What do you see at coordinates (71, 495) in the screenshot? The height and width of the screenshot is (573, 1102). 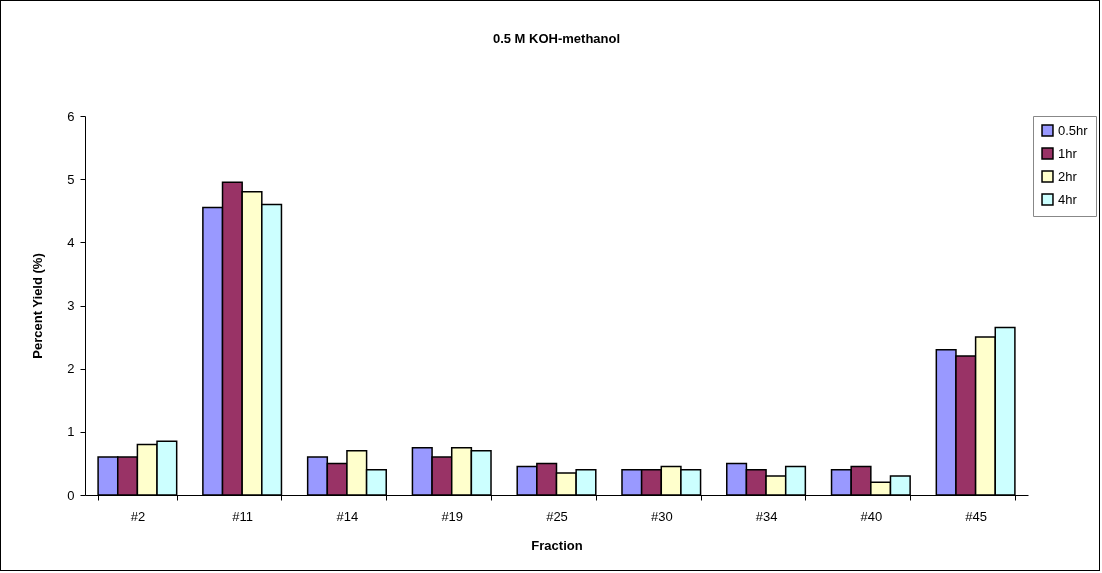 I see `y-tick-label: 0` at bounding box center [71, 495].